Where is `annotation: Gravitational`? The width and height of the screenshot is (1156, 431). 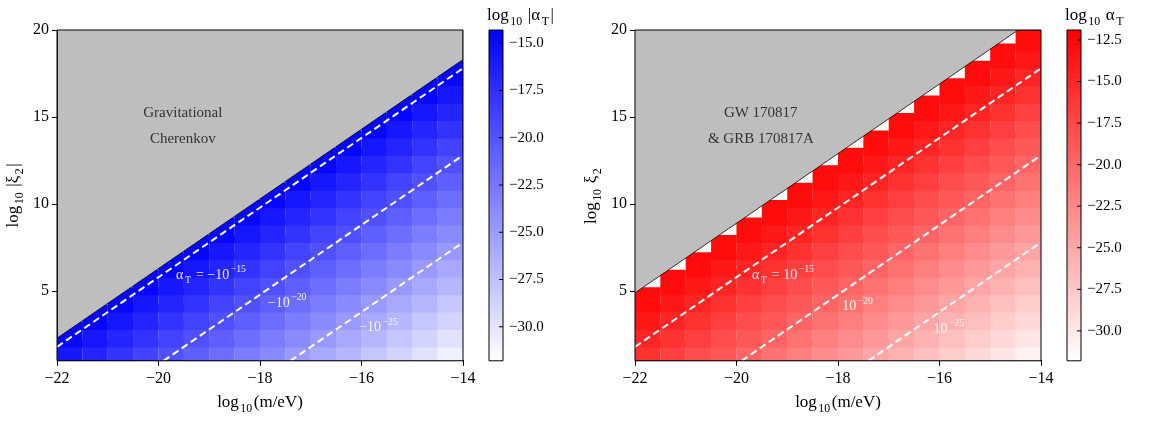 annotation: Gravitational is located at coordinates (183, 111).